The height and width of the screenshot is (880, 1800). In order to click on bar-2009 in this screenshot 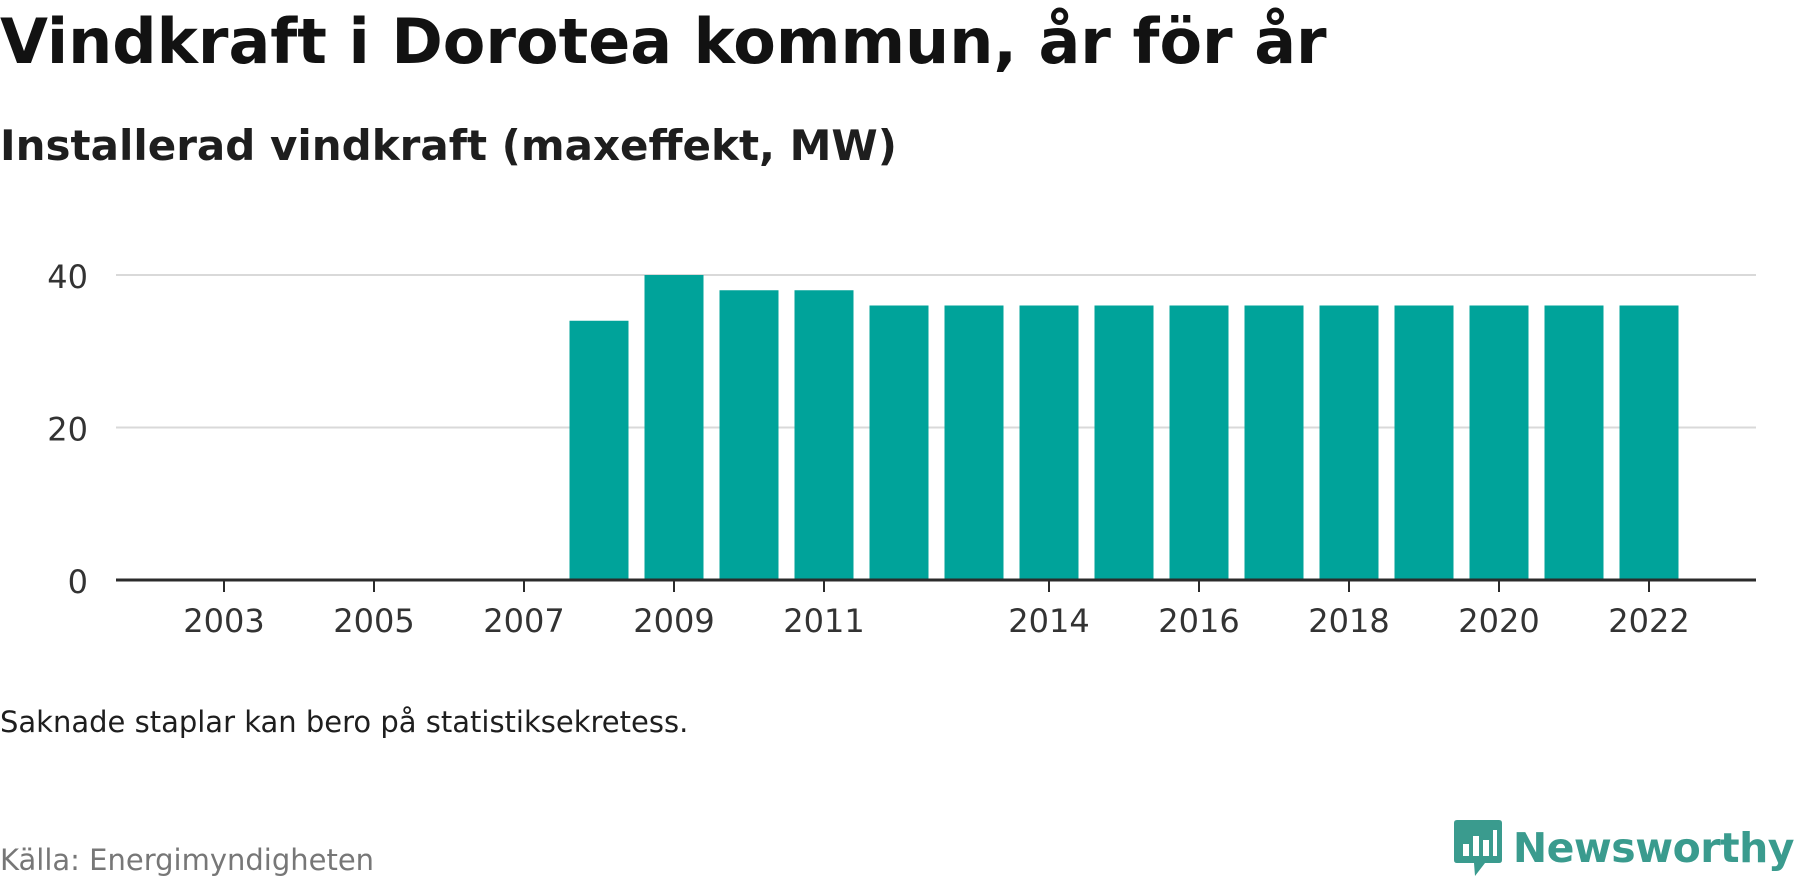, I will do `click(674, 427)`.